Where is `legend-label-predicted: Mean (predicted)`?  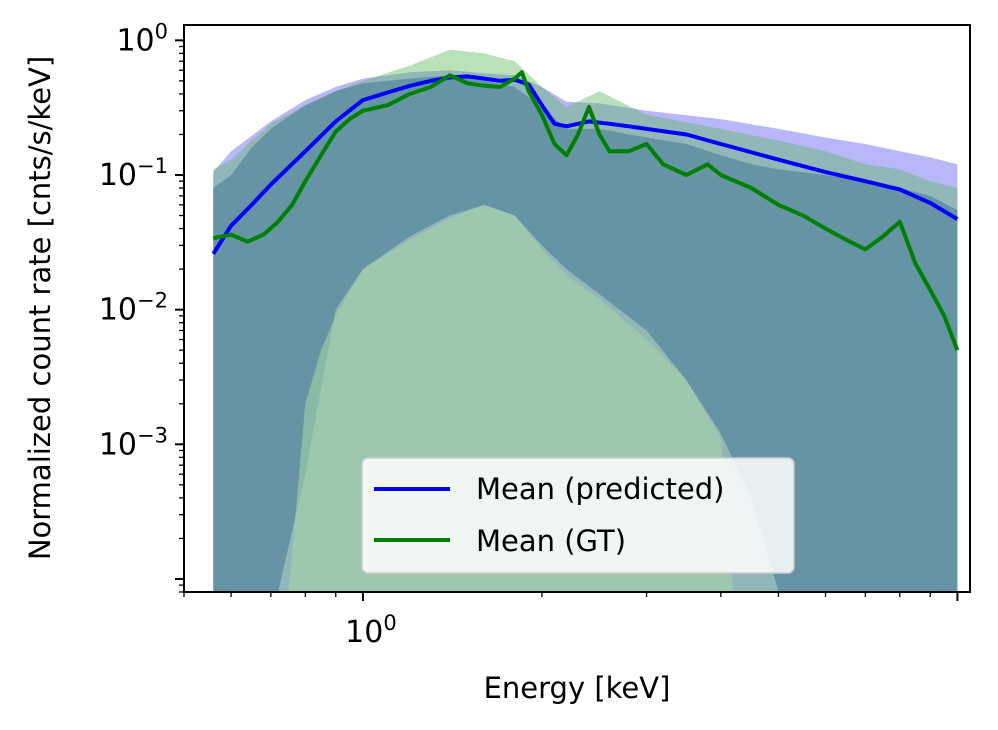
legend-label-predicted: Mean (predicted) is located at coordinates (600, 489).